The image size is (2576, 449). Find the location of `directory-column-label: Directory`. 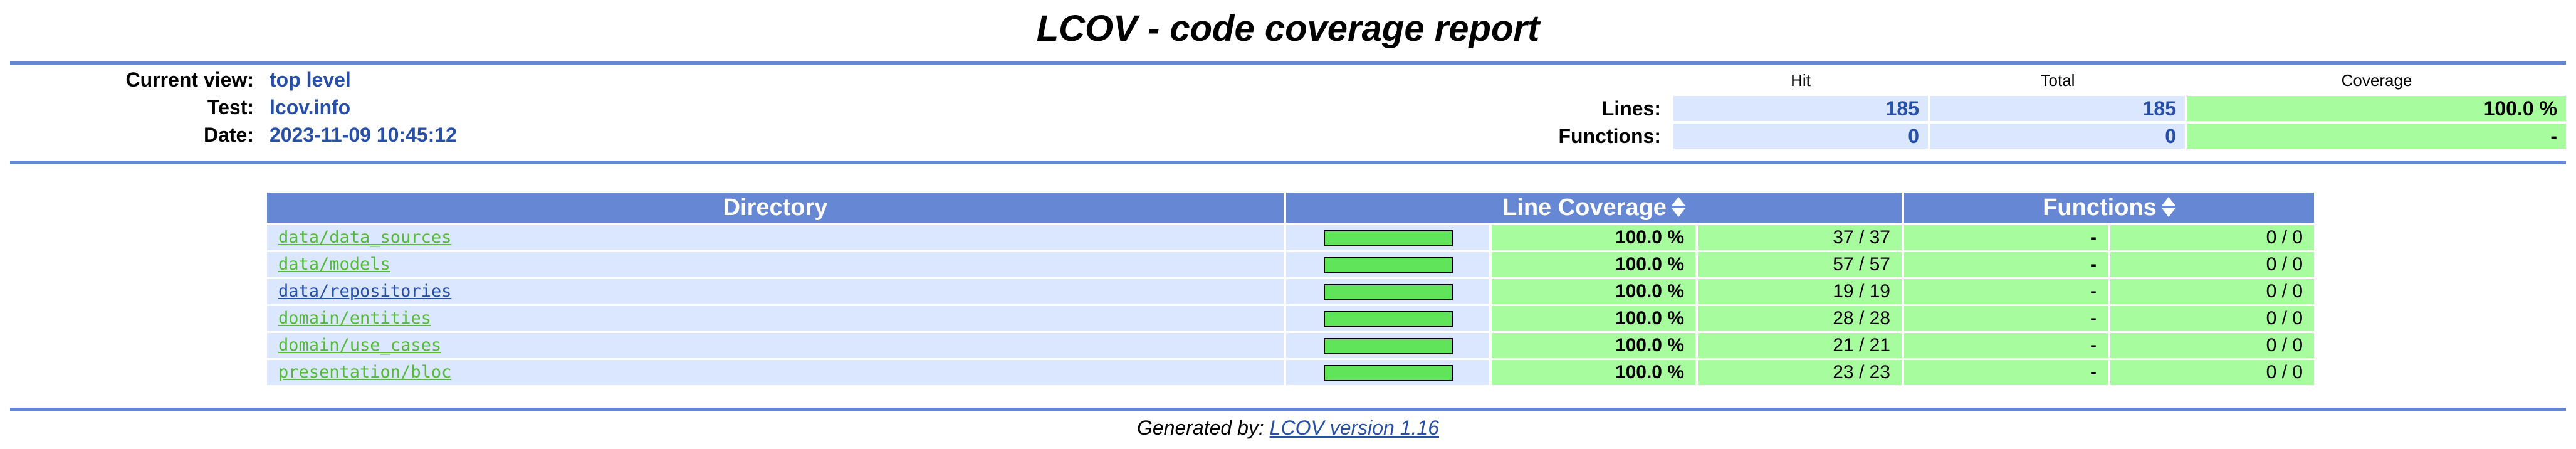

directory-column-label: Directory is located at coordinates (775, 208).